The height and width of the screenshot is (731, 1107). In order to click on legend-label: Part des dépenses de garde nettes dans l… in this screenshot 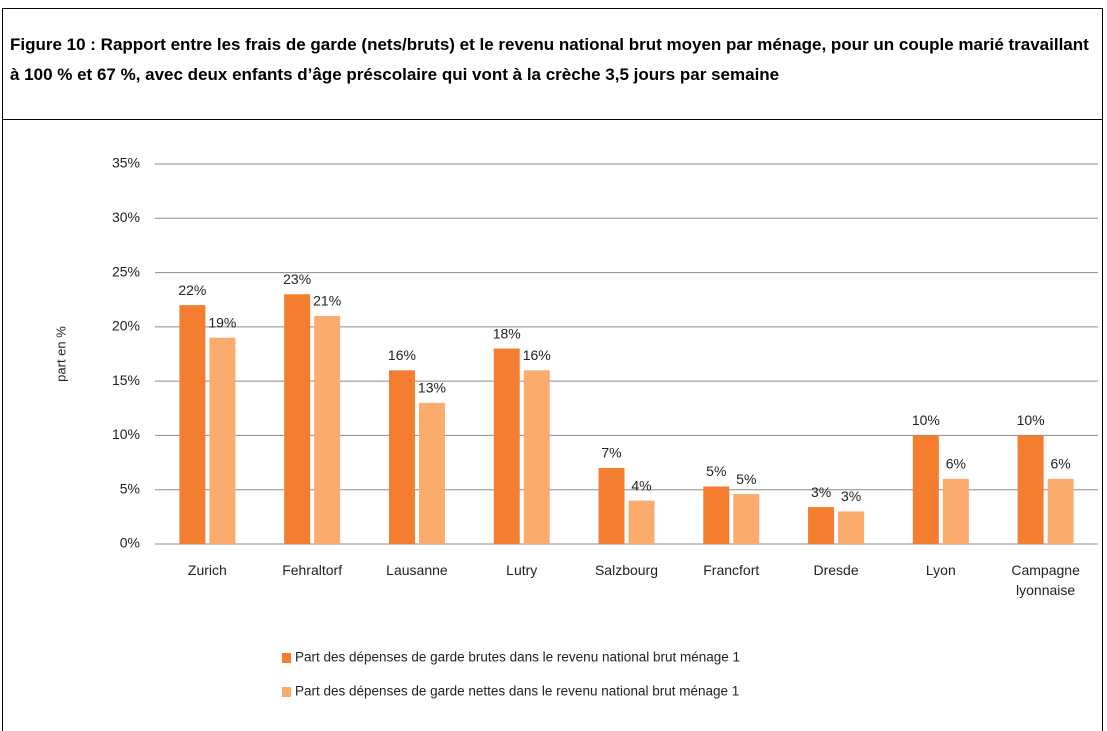, I will do `click(517, 691)`.